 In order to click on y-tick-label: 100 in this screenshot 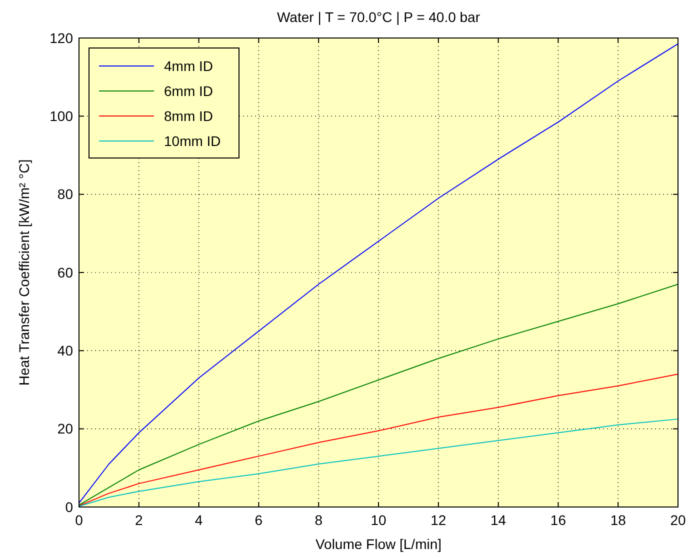, I will do `click(62, 116)`.